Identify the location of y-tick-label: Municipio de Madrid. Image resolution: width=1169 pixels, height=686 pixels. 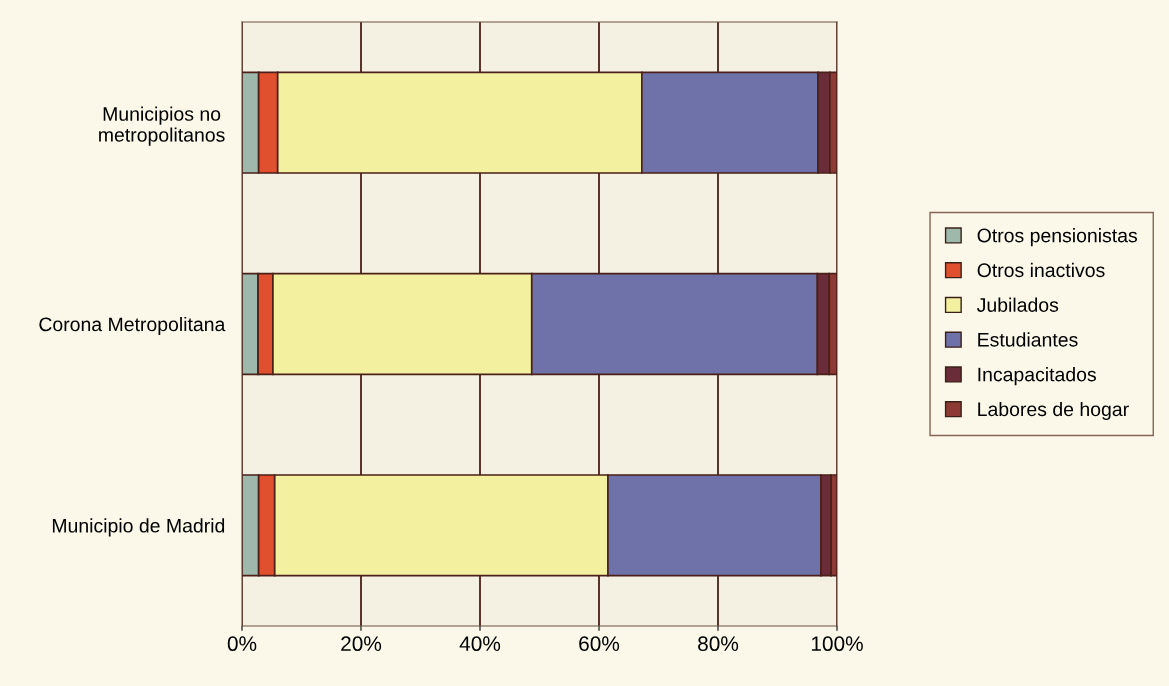
(138, 527).